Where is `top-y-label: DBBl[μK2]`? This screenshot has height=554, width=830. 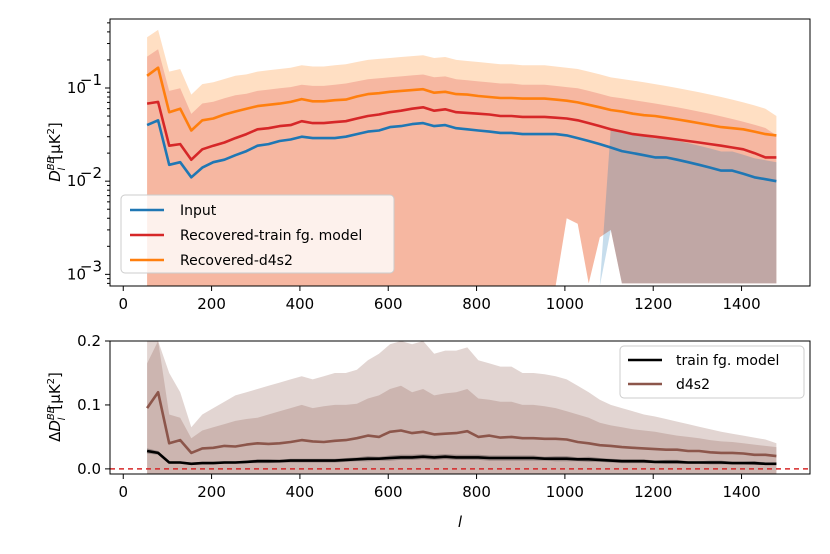 top-y-label: DBBl[μK2] is located at coordinates (57, 152).